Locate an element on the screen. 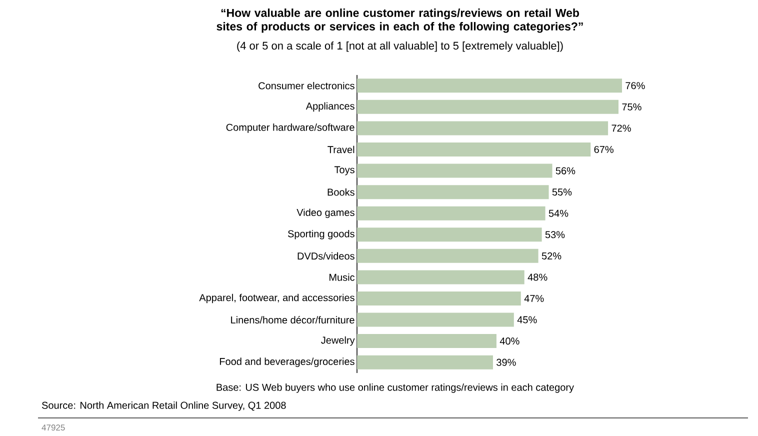 The image size is (758, 436). data-label: 72% is located at coordinates (621, 128).